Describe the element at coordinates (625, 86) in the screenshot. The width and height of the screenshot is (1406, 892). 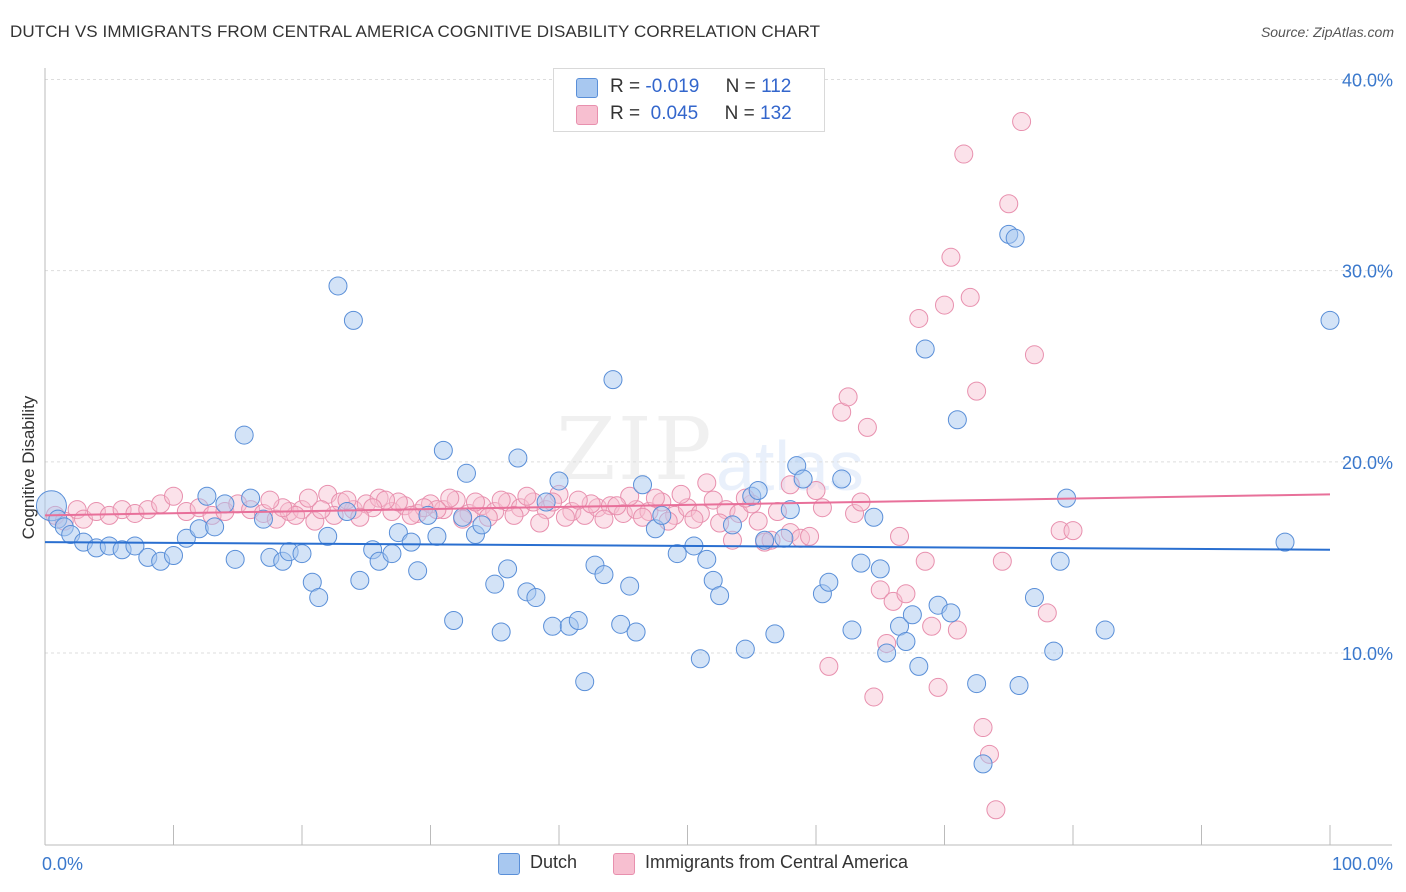
I see `dutch-r-label: R =` at that location.